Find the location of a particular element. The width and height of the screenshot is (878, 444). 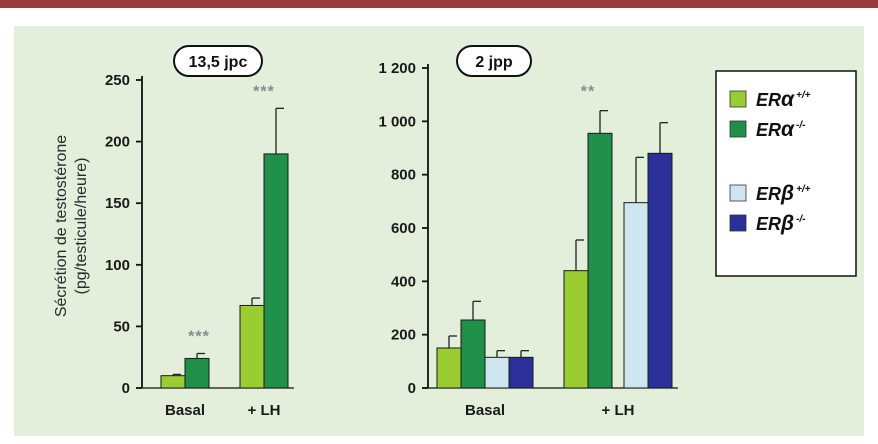

significance-label: ** is located at coordinates (588, 92).